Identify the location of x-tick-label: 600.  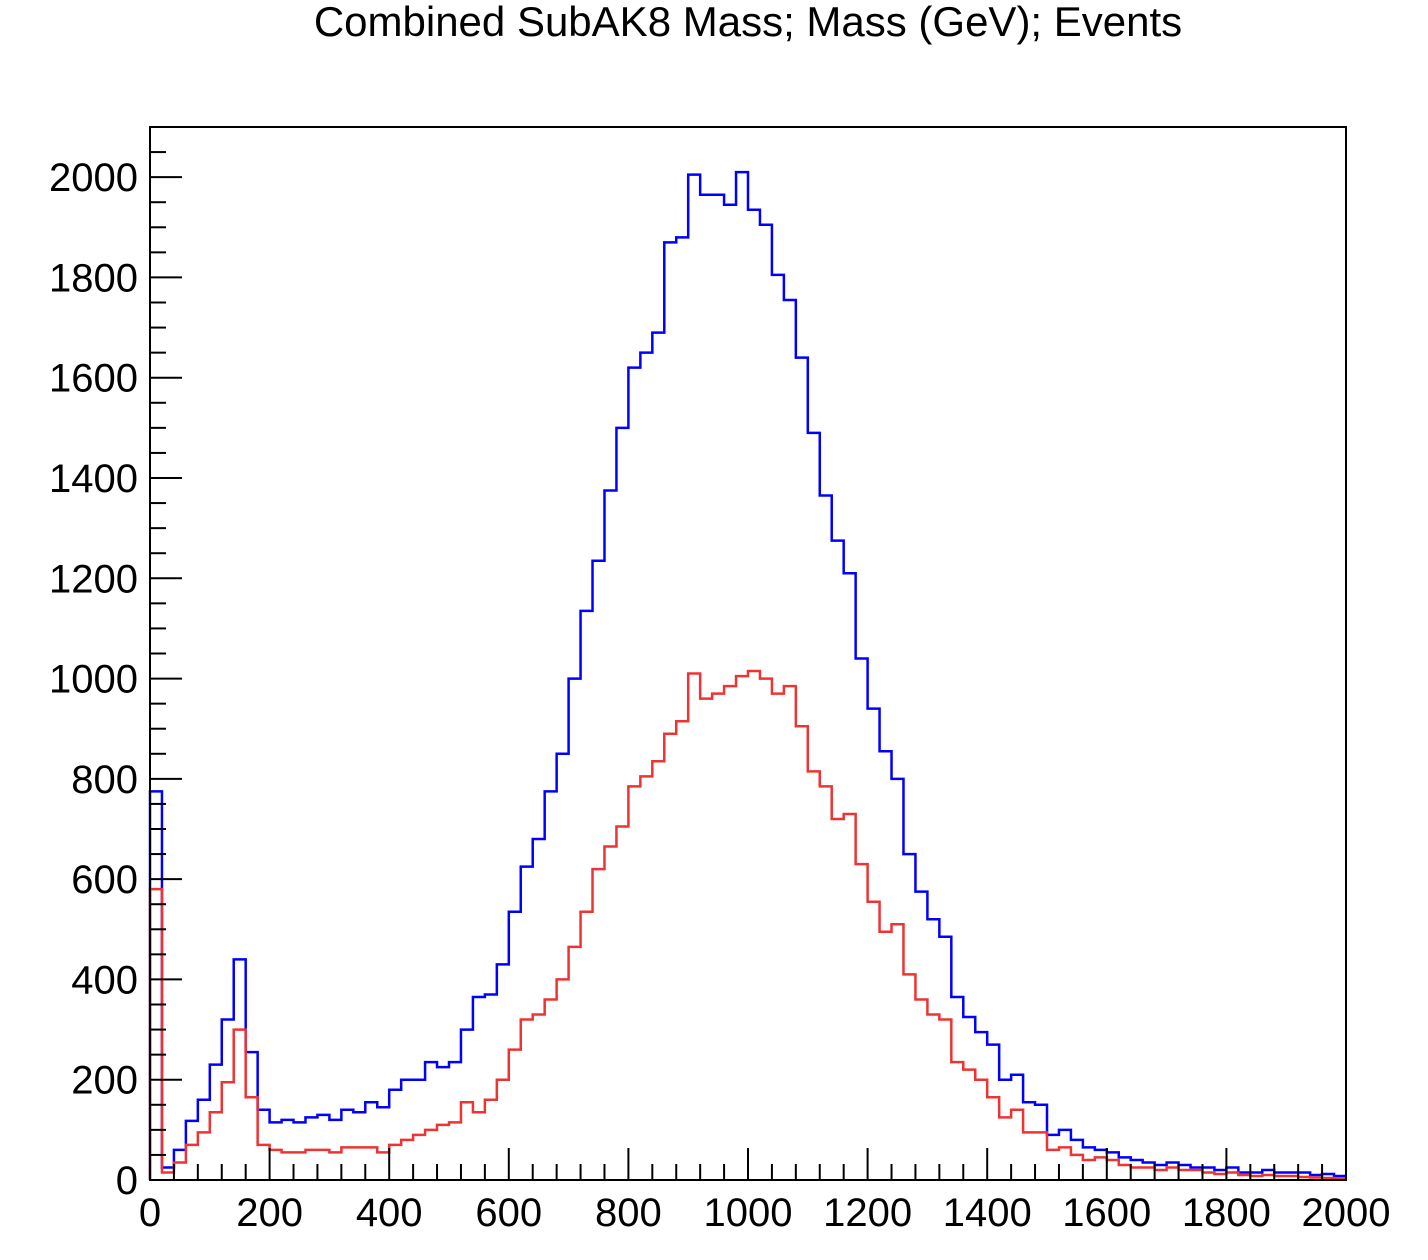
(508, 1213).